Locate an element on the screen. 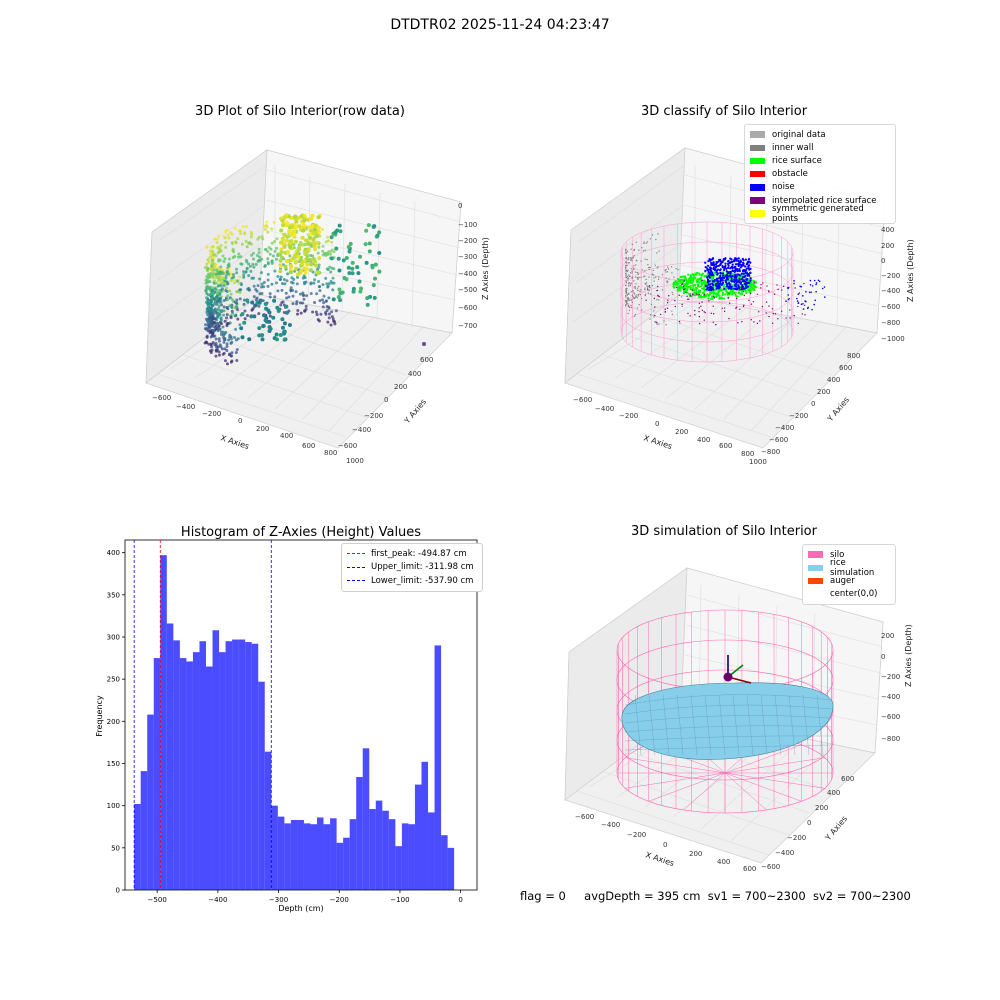 The width and height of the screenshot is (1000, 1000). histogram-bar is located at coordinates (418, 837).